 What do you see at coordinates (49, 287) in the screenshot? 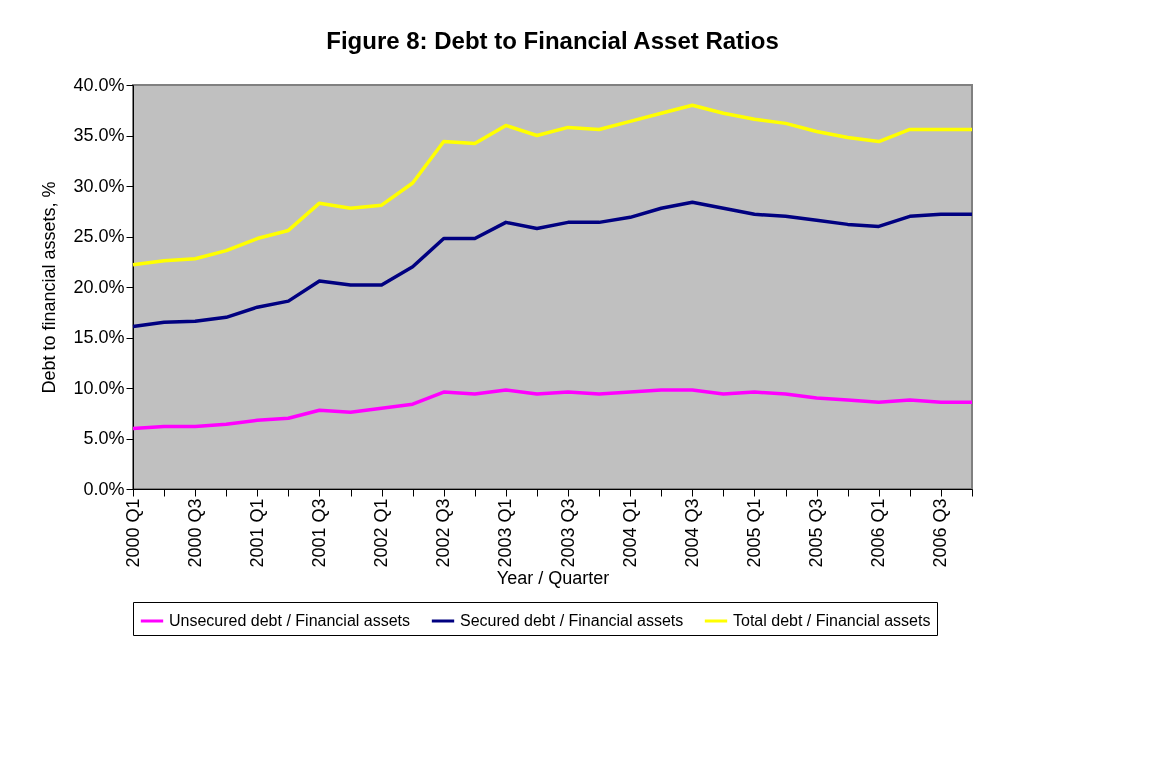
I see `y-axis-title: Debt to financial assets, %` at bounding box center [49, 287].